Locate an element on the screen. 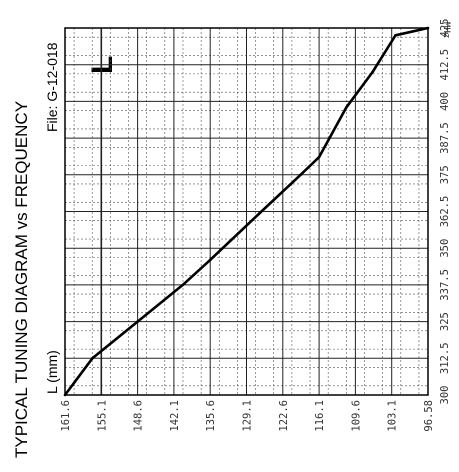 The width and height of the screenshot is (459, 472). x-tick-label: 387.5 is located at coordinates (445, 138).